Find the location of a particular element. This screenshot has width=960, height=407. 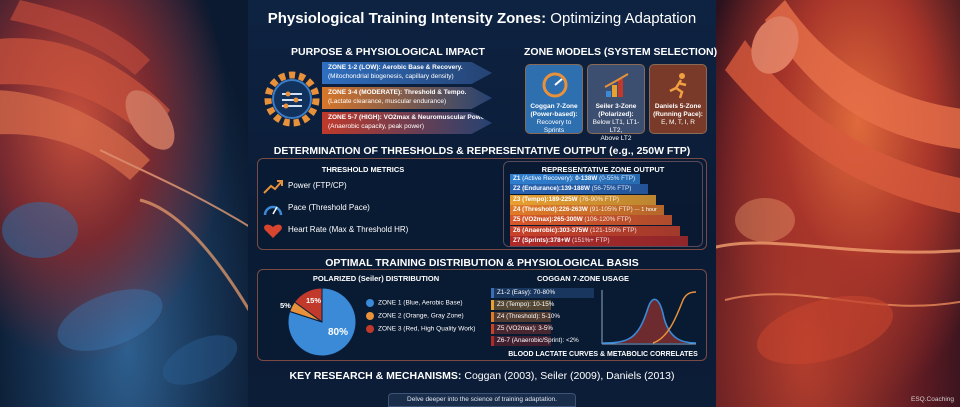

zone-output-row: Z3 (Tempo):189-225W (76-90% FTP) is located at coordinates (583, 199).